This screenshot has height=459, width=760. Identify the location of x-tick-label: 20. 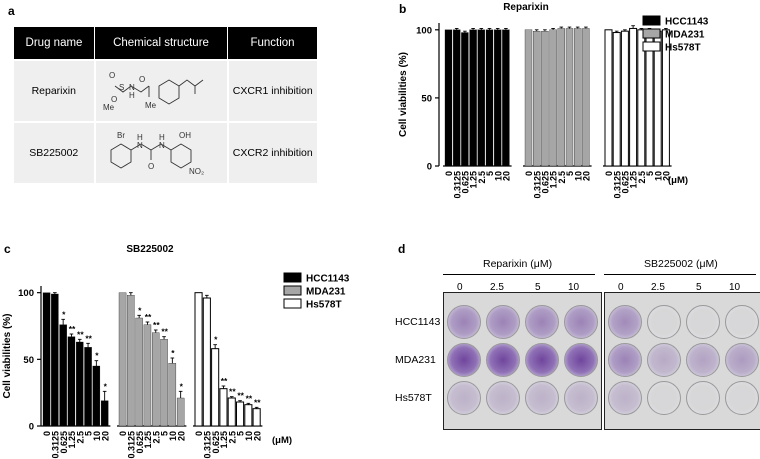
(257, 436).